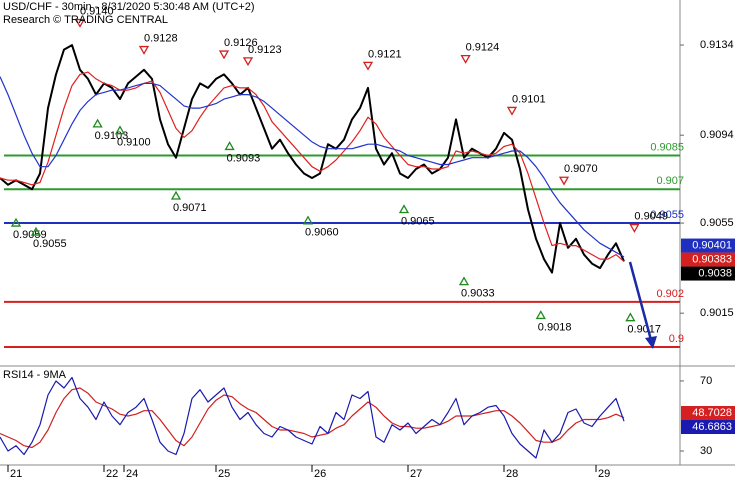 Image resolution: width=735 pixels, height=485 pixels. What do you see at coordinates (712, 259) in the screenshot?
I see `value-box-label: 0.90383` at bounding box center [712, 259].